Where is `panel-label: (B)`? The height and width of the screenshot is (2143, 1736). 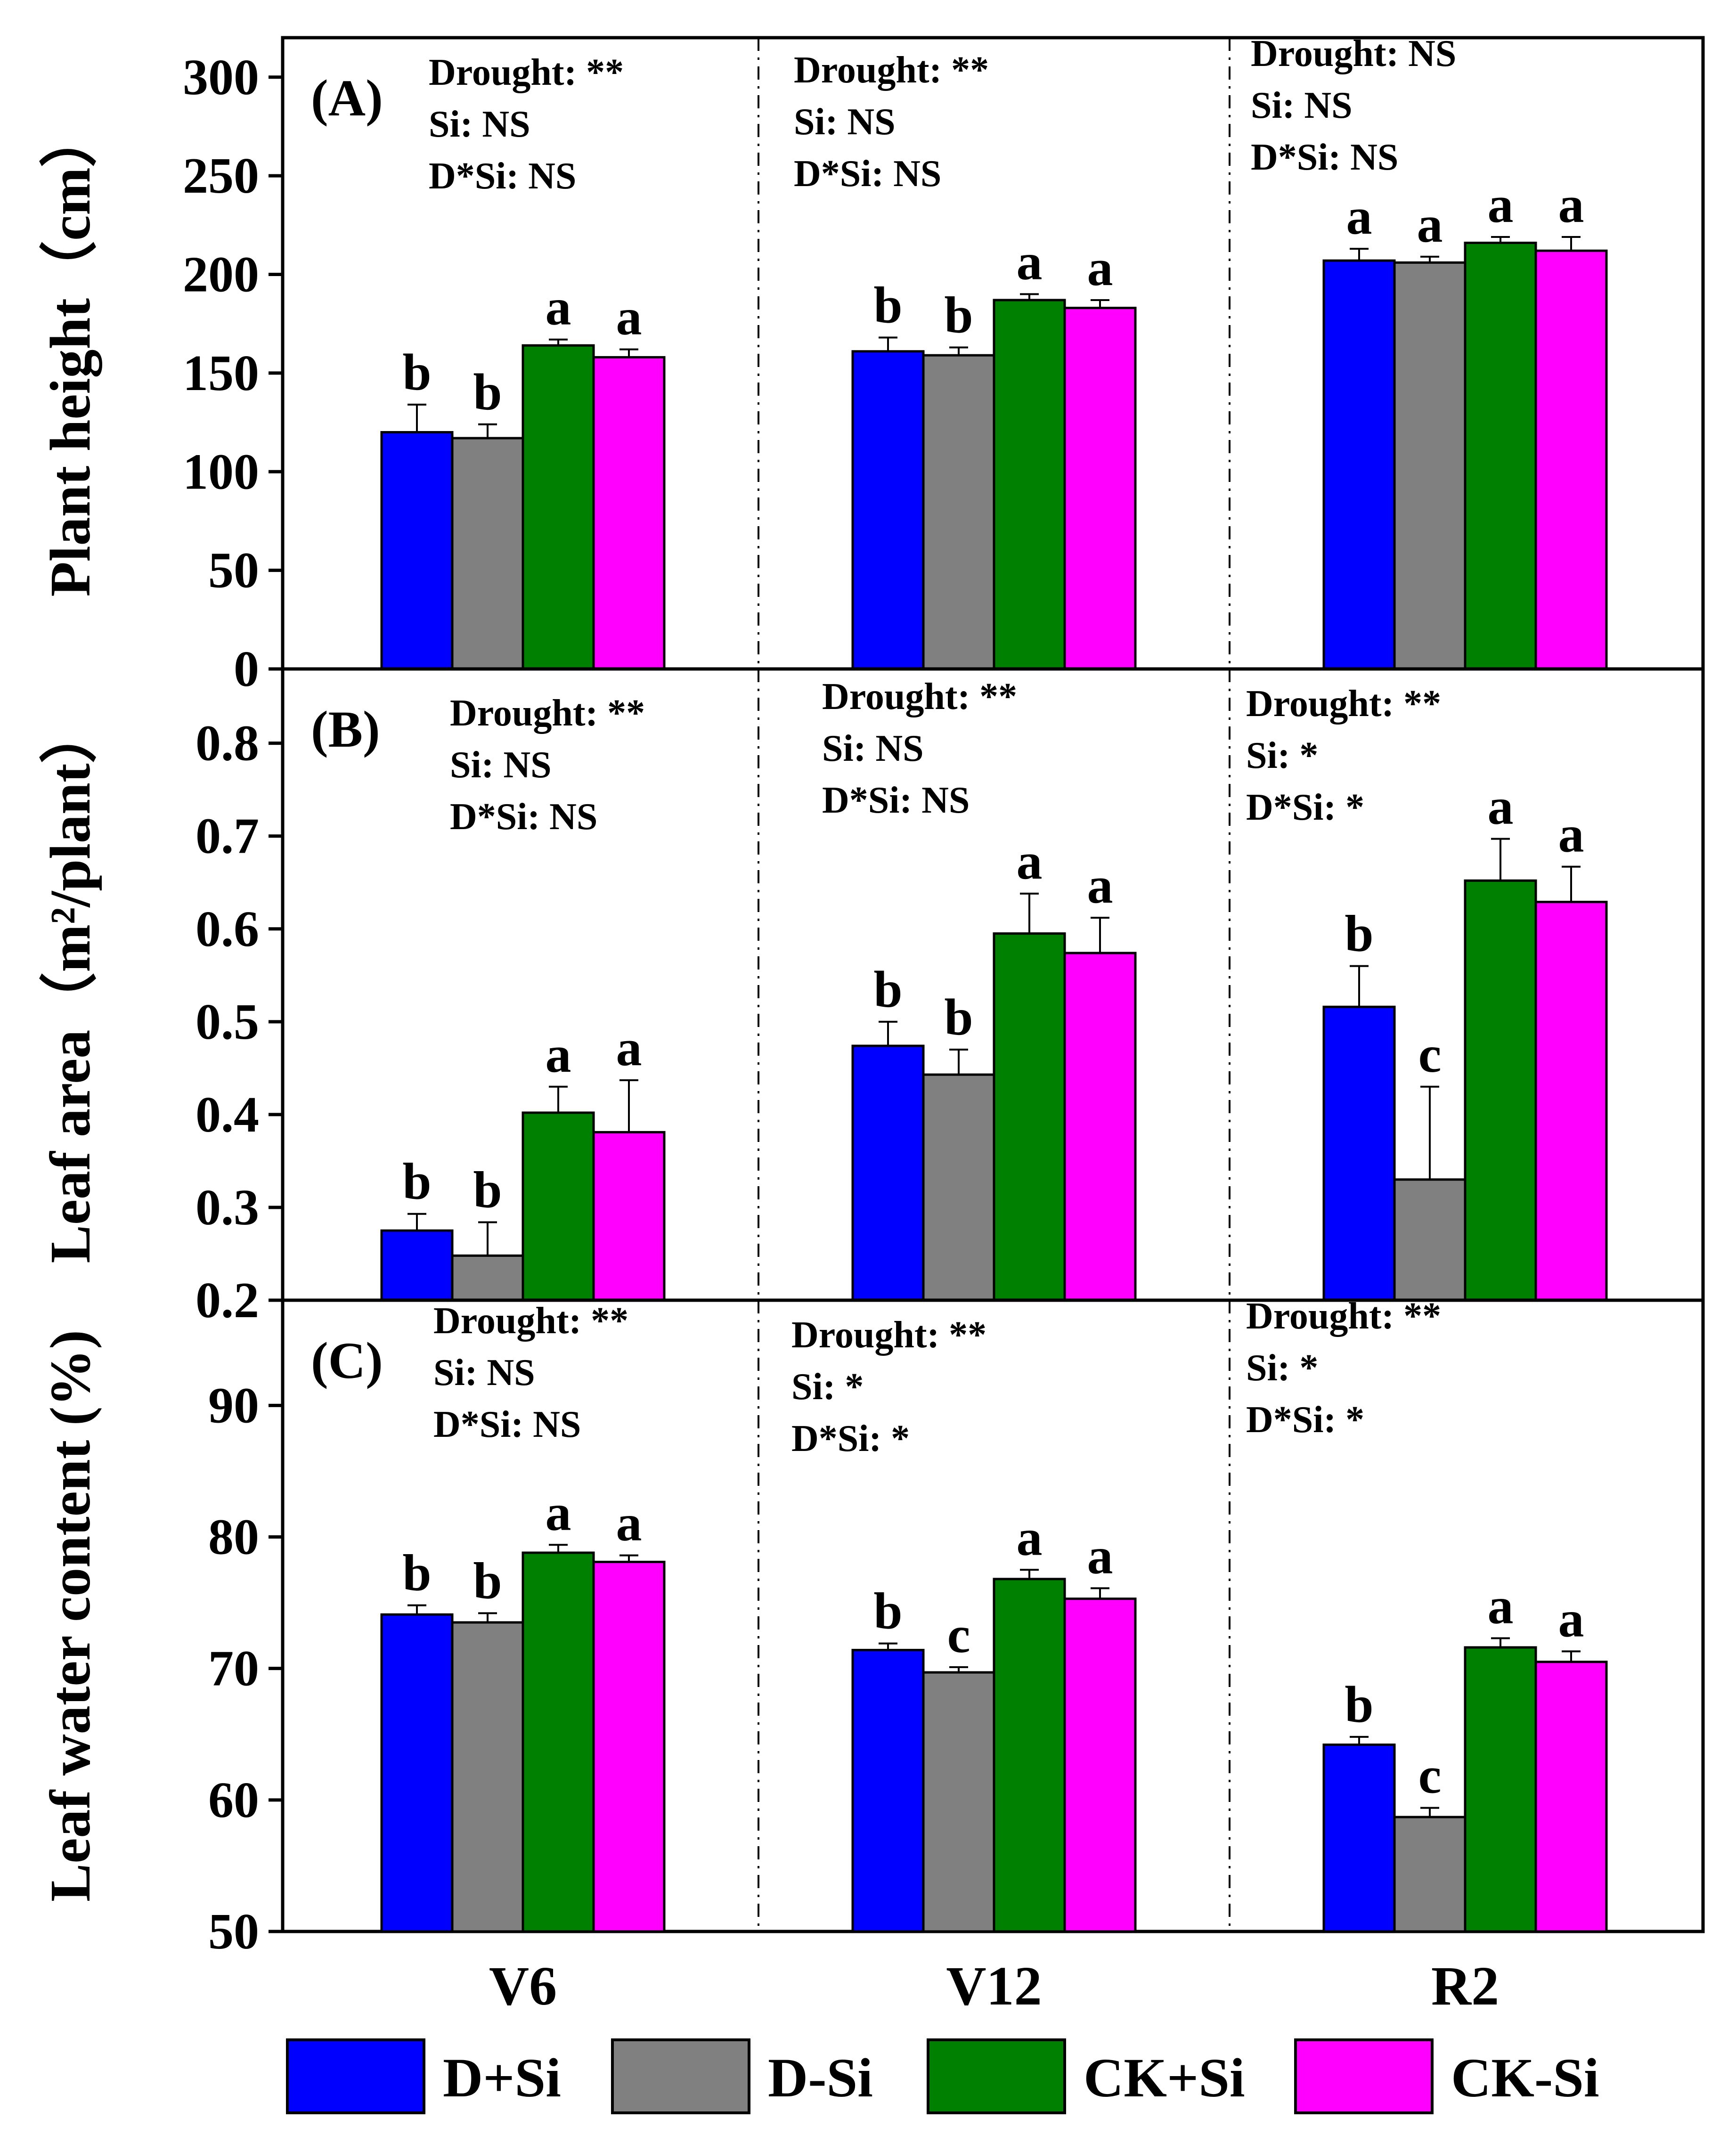 panel-label: (B) is located at coordinates (346, 729).